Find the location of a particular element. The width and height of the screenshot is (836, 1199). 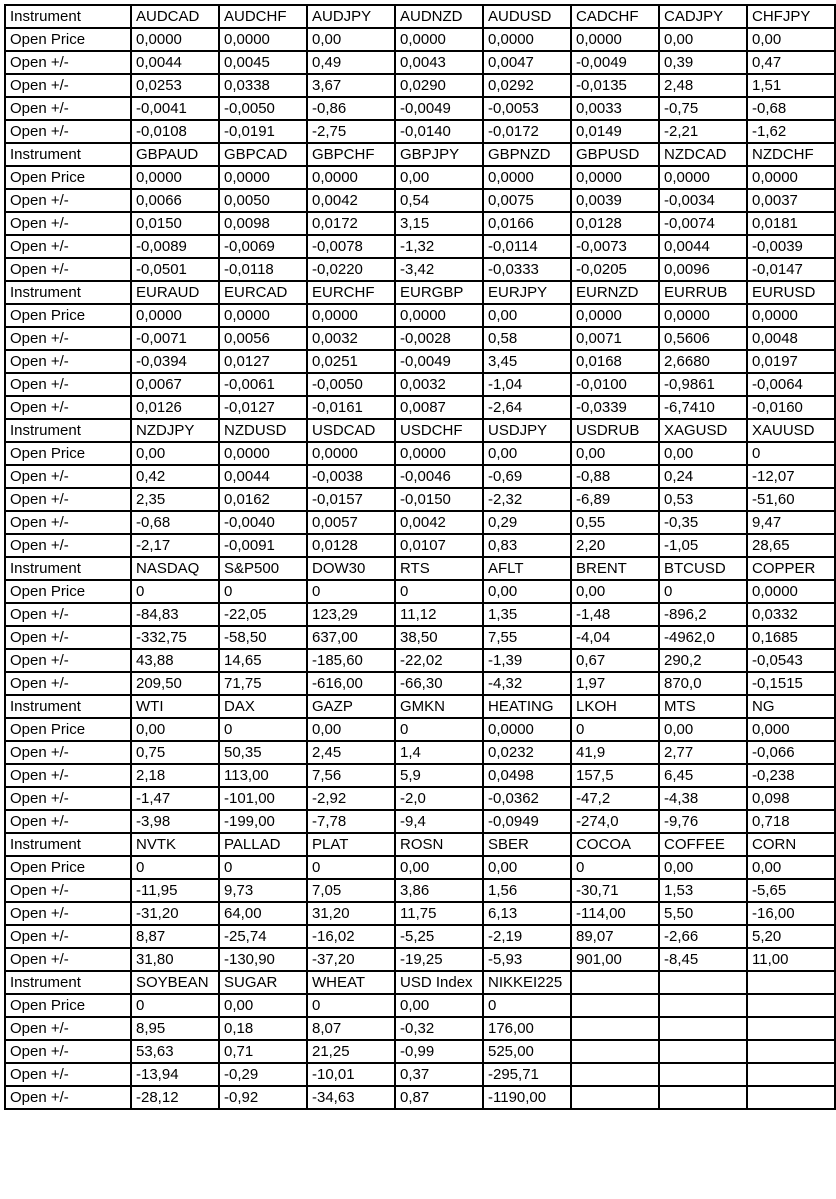

open-change-cell: -0,0220 is located at coordinates (351, 269).